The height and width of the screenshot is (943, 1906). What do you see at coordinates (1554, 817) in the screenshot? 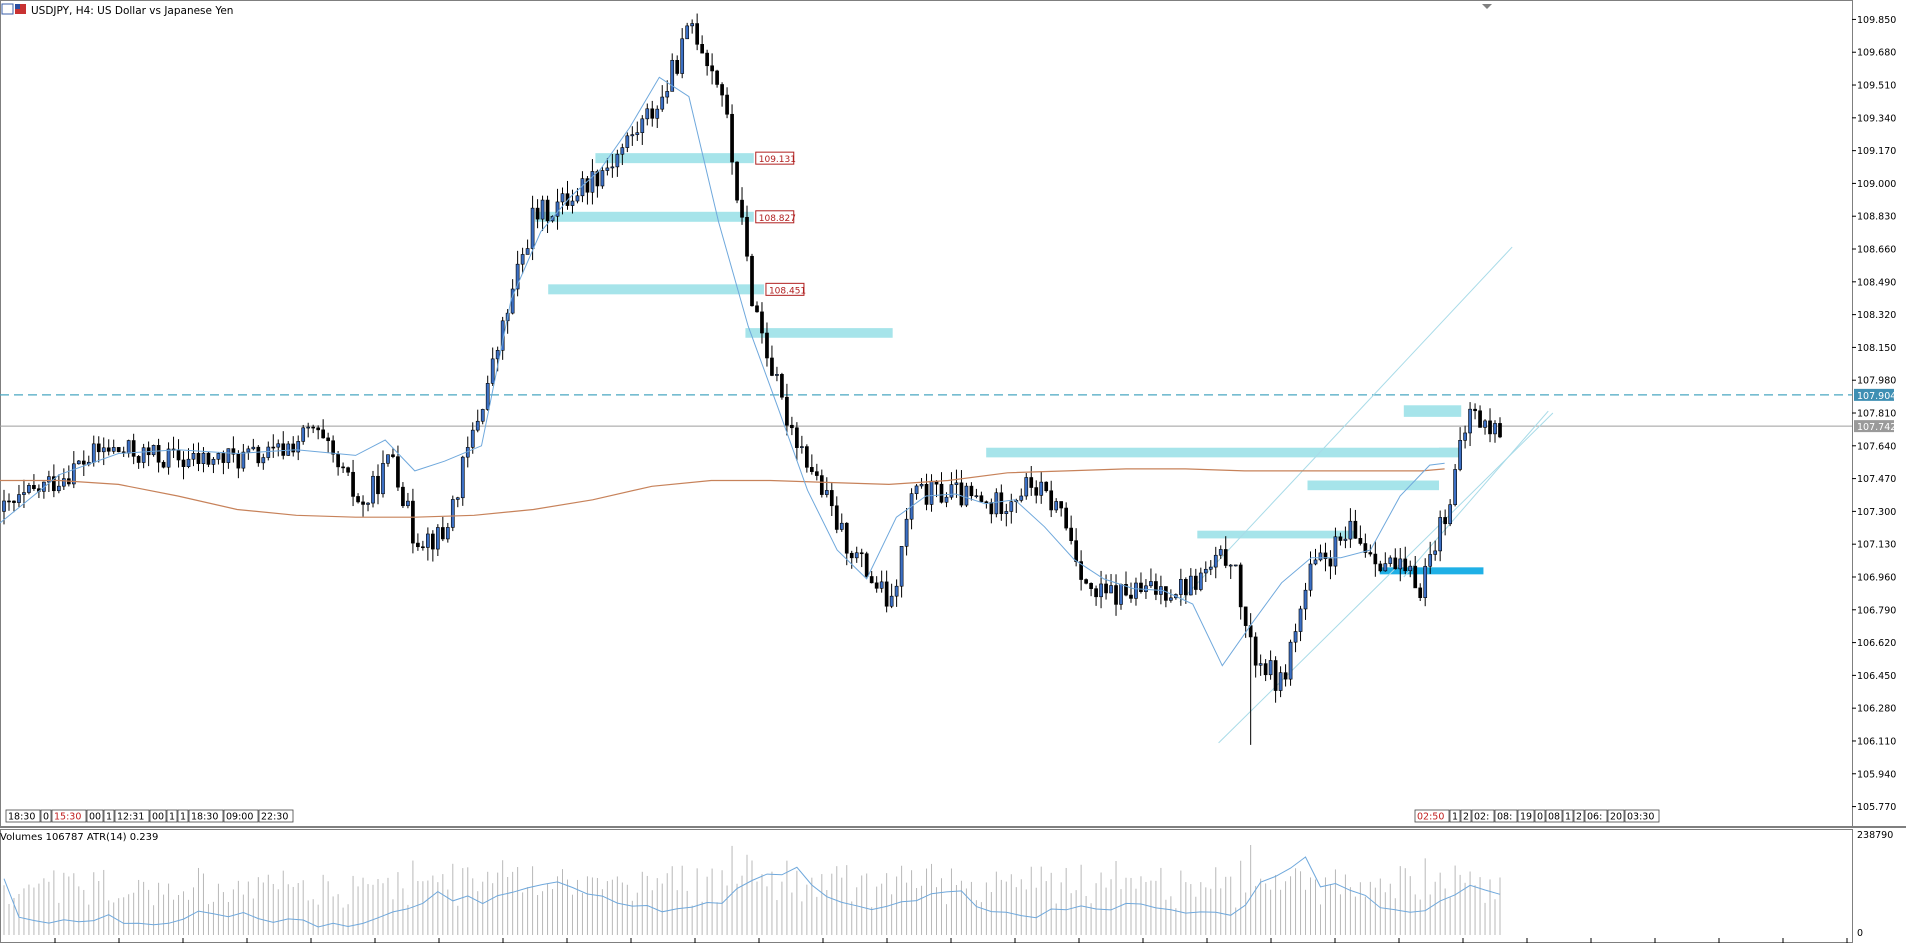
I see `svg-text: 08` at bounding box center [1554, 817].